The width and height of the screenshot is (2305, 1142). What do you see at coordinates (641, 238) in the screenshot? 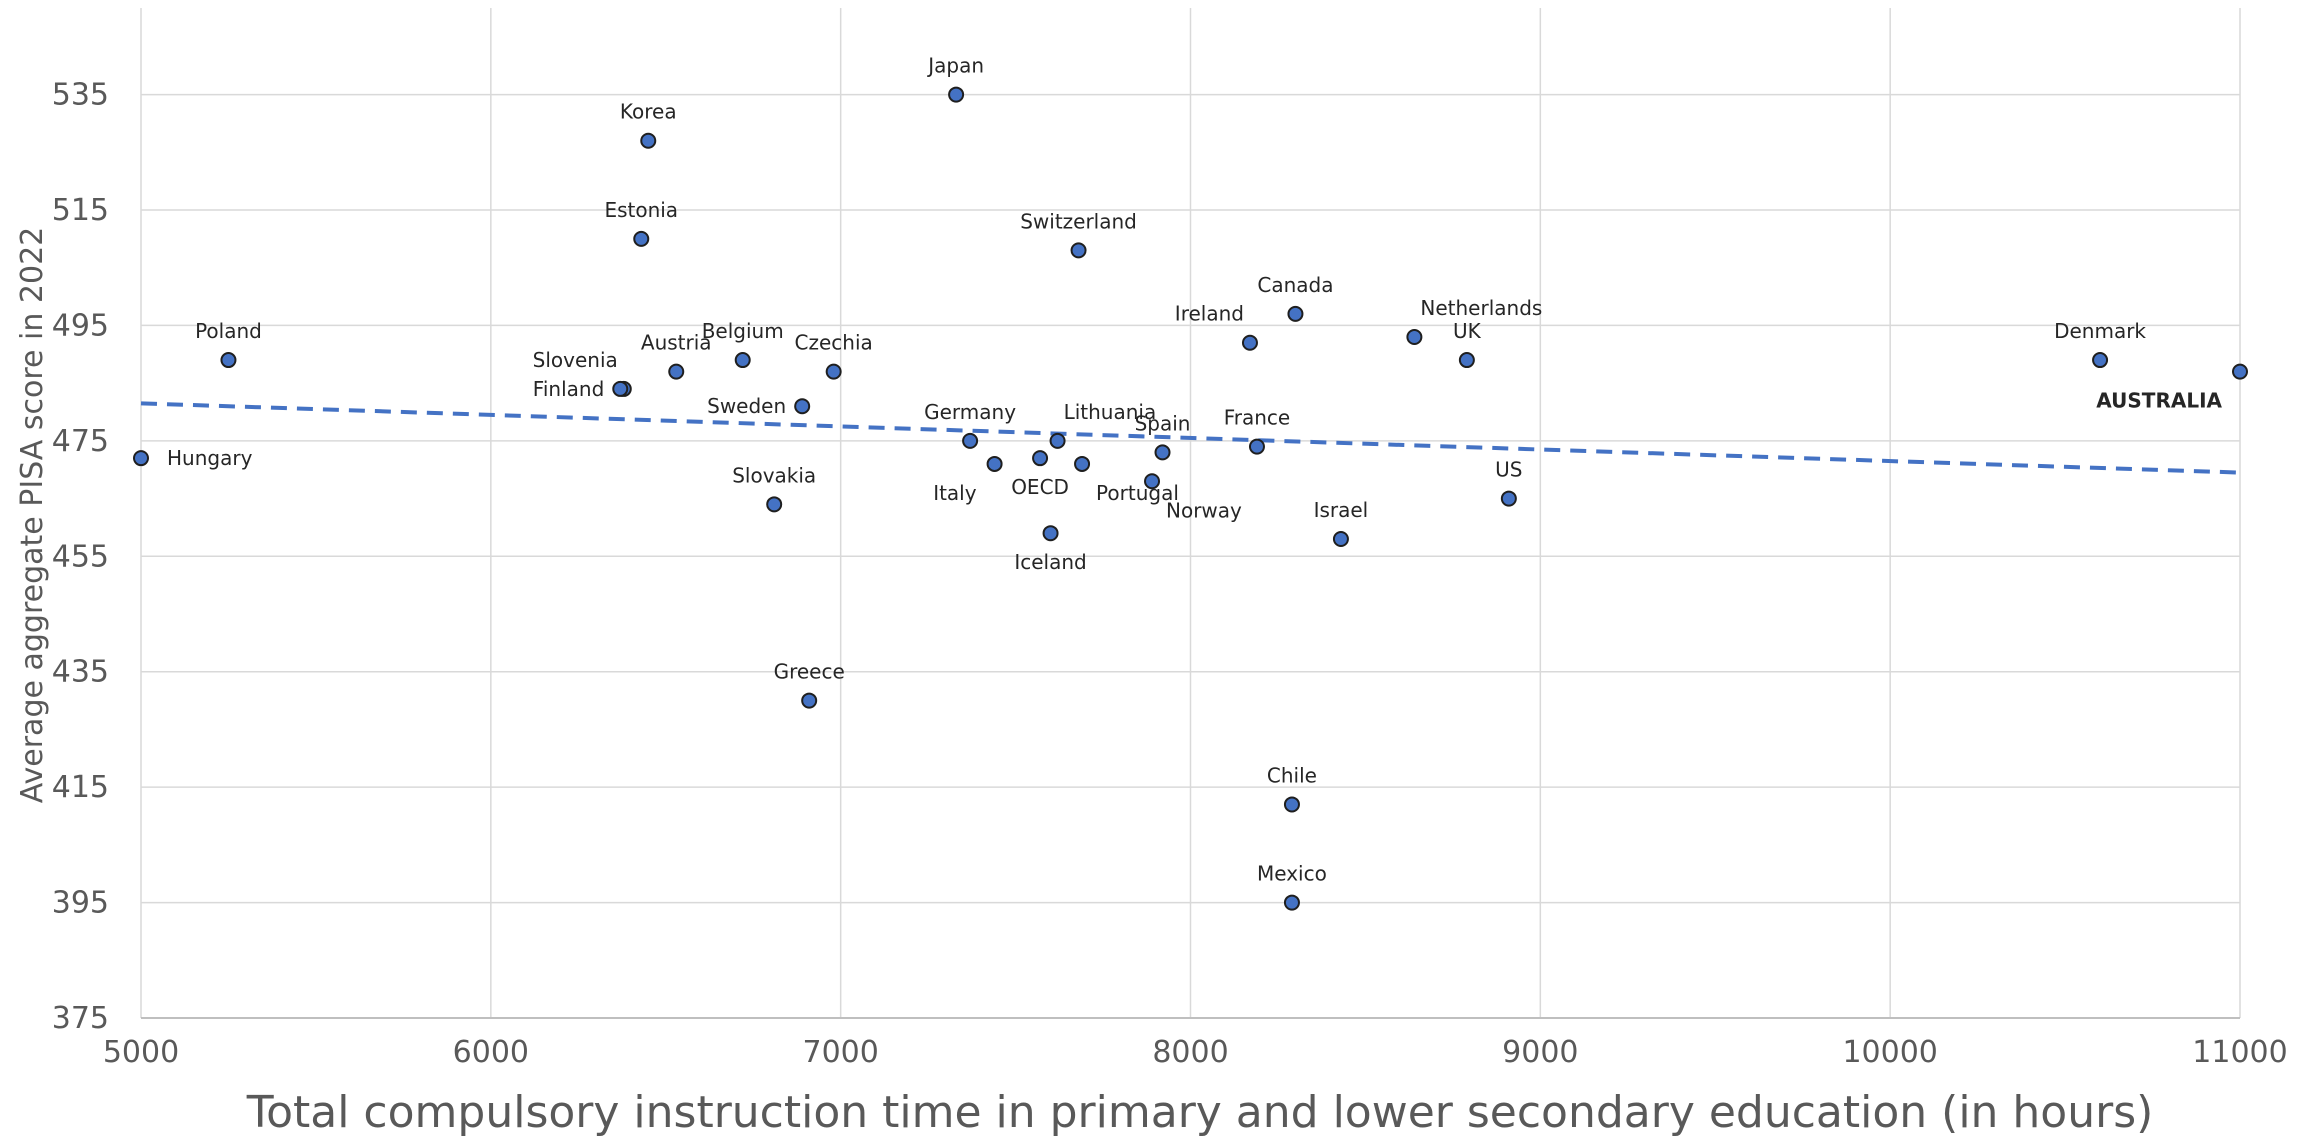
I see `point-estonia` at bounding box center [641, 238].